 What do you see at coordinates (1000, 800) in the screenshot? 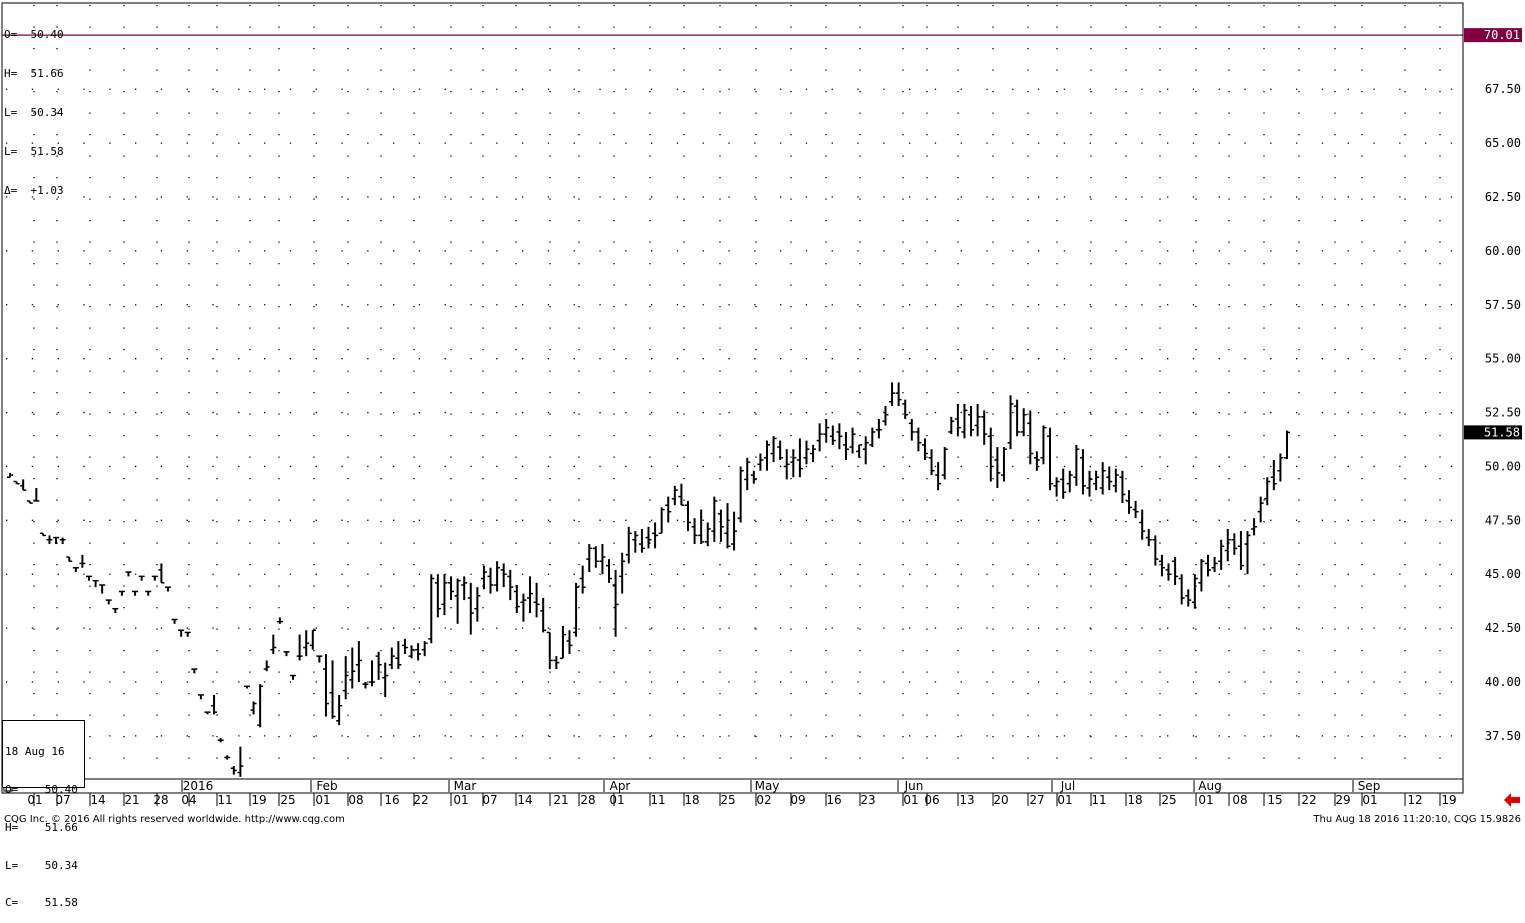
I see `day-tick-label: 20` at bounding box center [1000, 800].